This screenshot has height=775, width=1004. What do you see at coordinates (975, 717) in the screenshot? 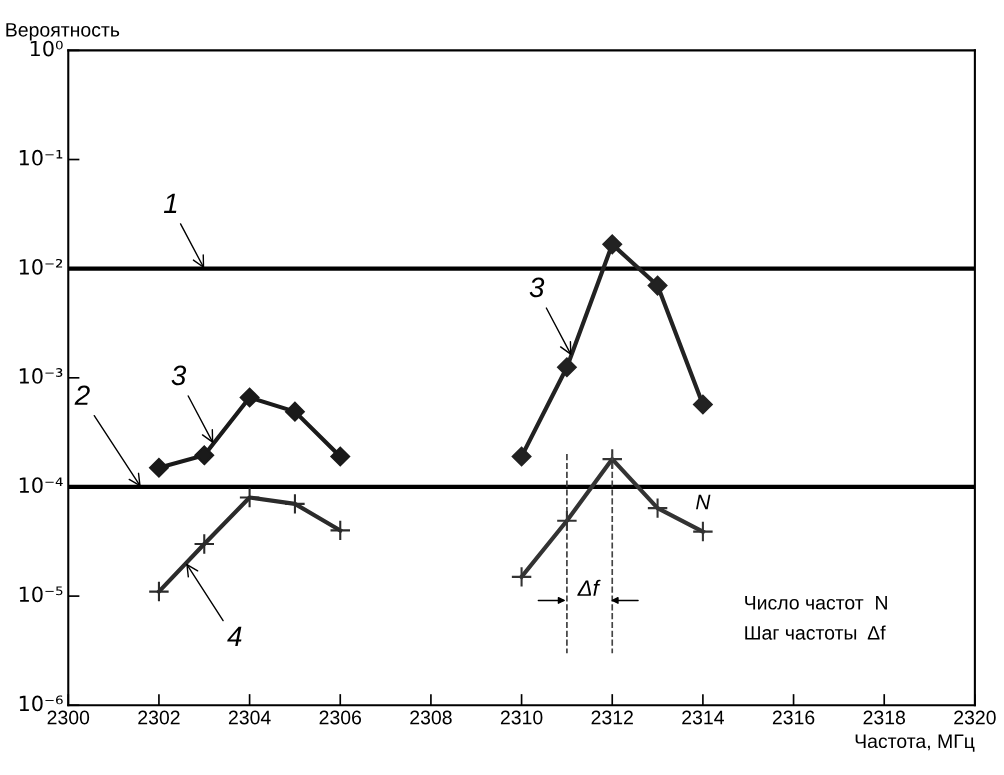
I see `x-tick-label: 2320` at bounding box center [975, 717].